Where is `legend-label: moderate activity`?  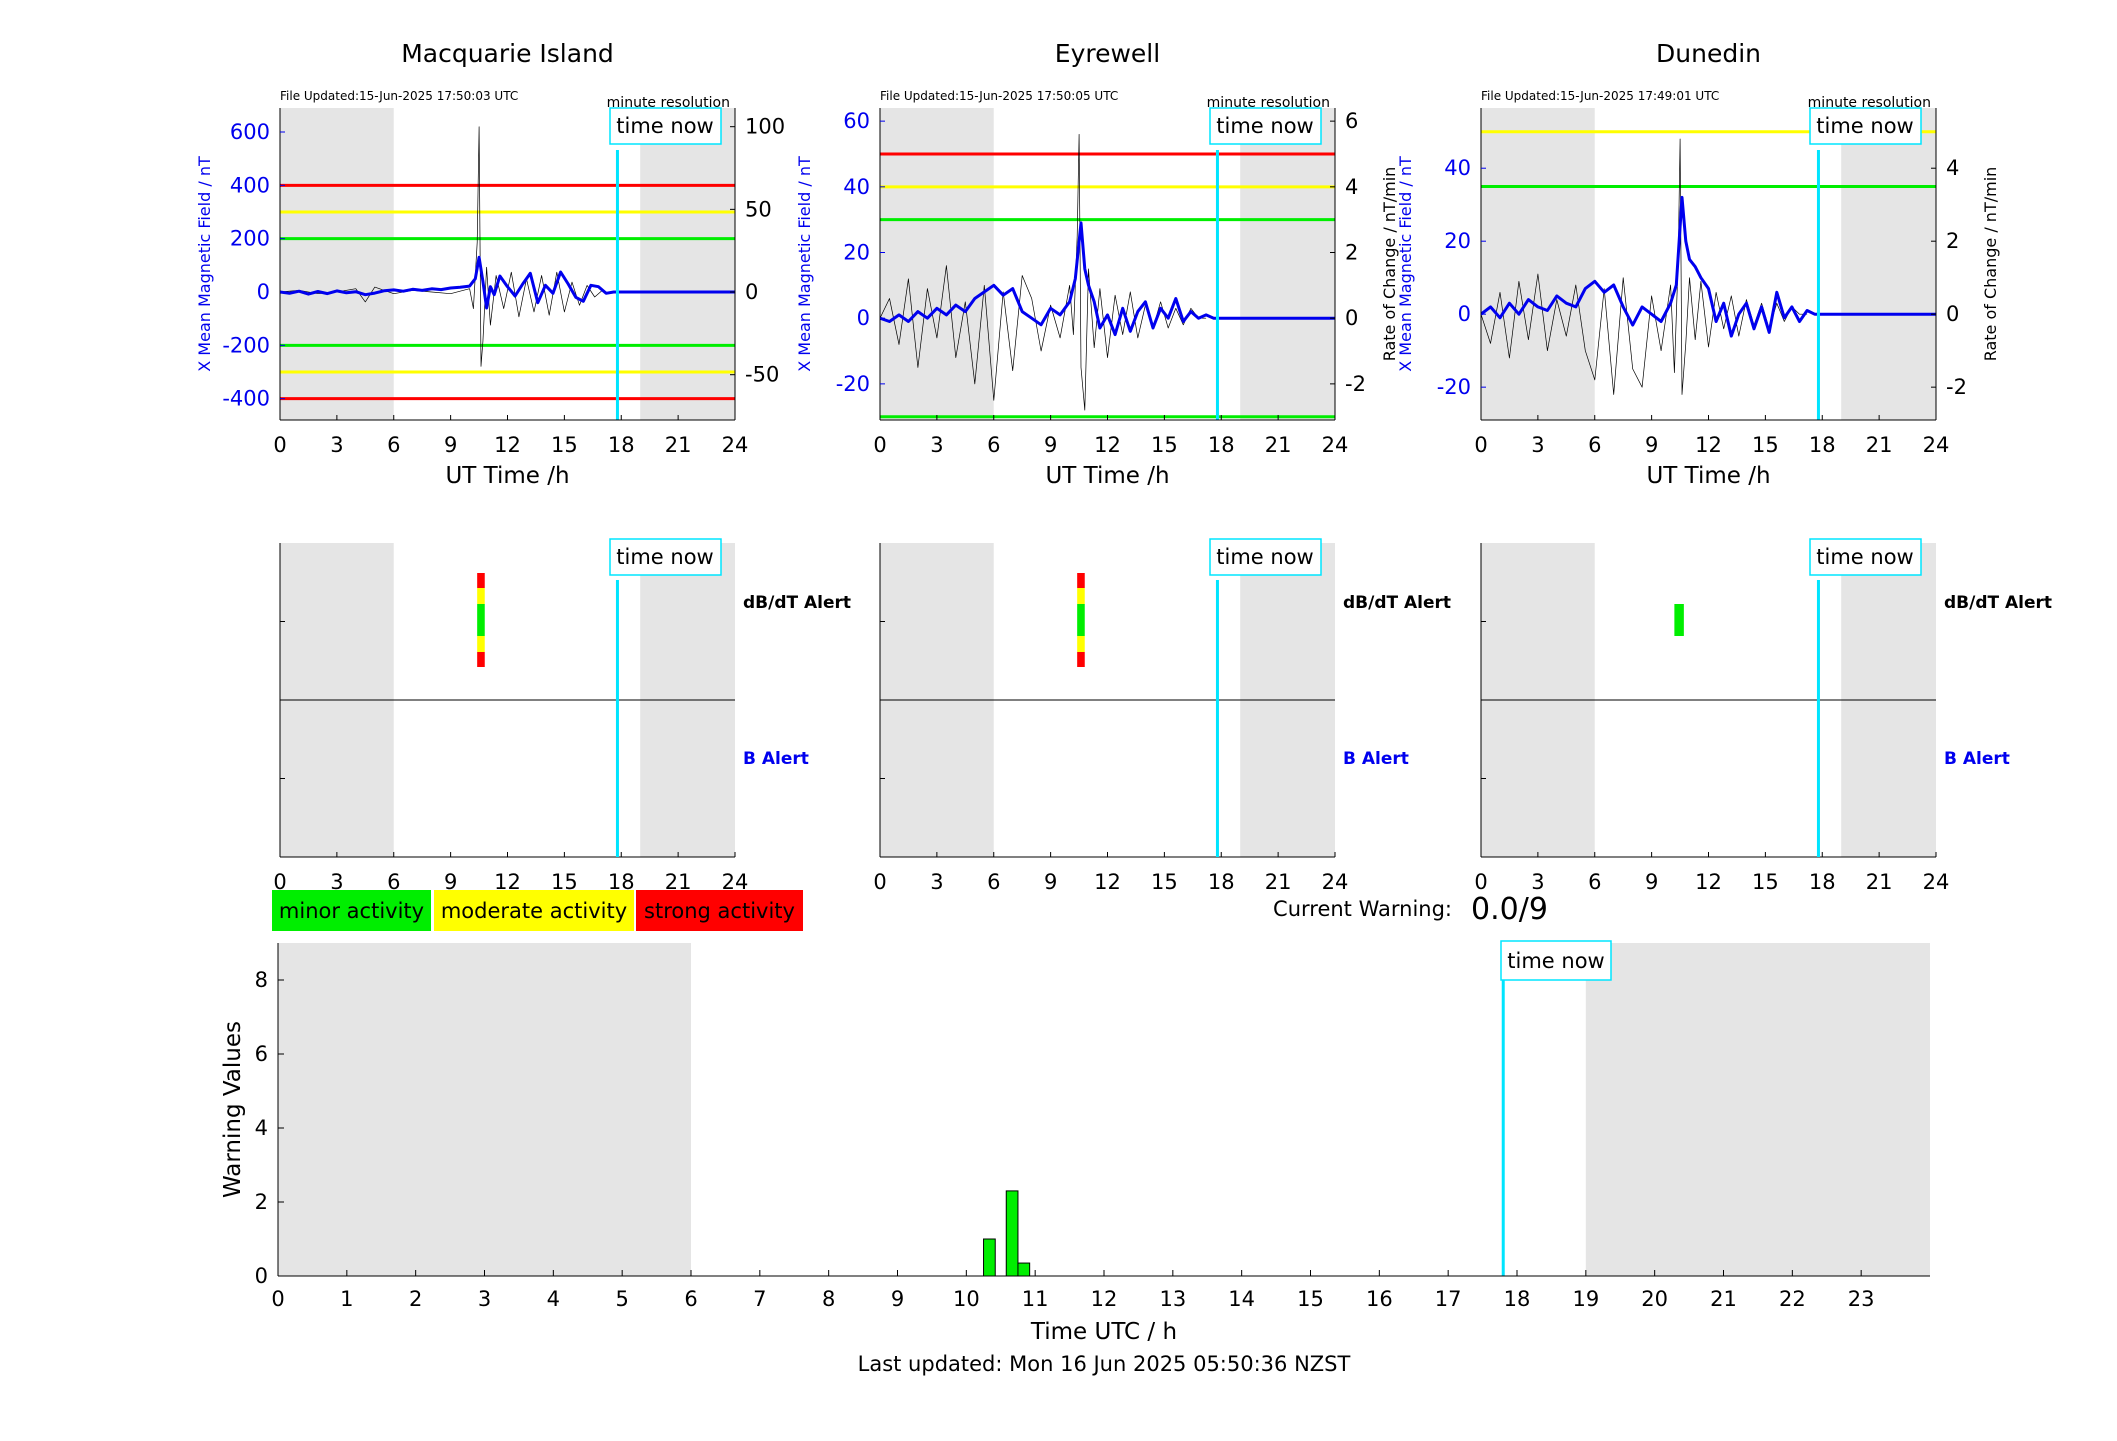
legend-label: moderate activity is located at coordinates (534, 911).